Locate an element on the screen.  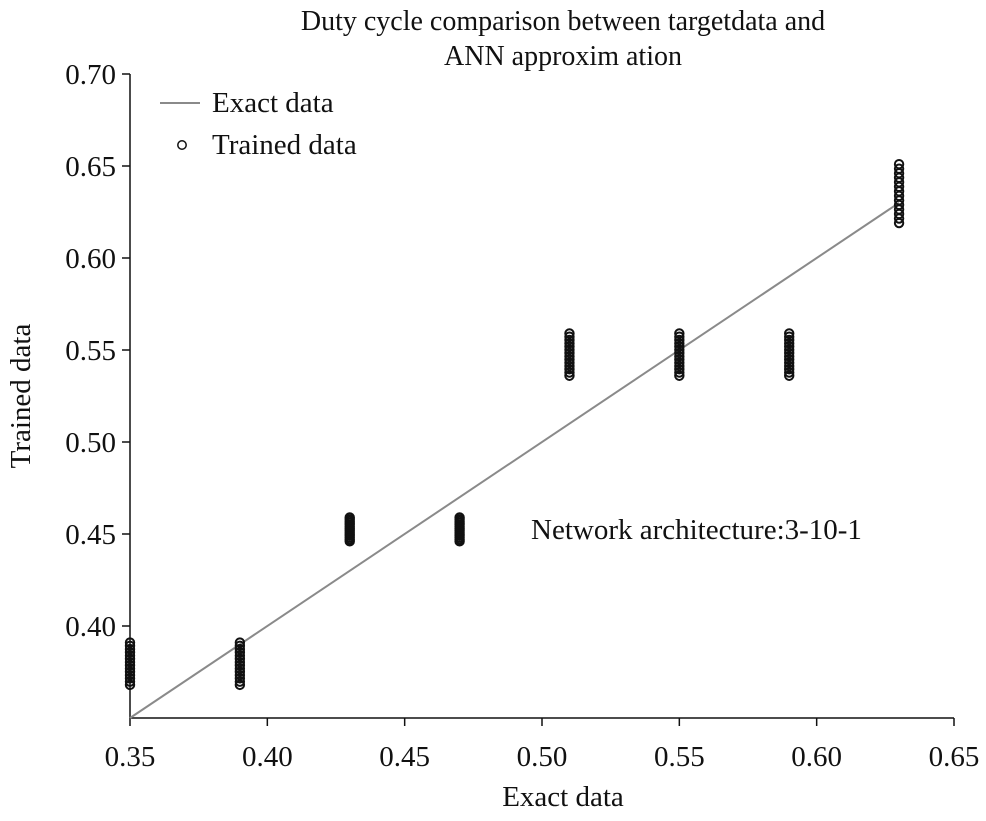
x-tick-label: 0.50 is located at coordinates (542, 757).